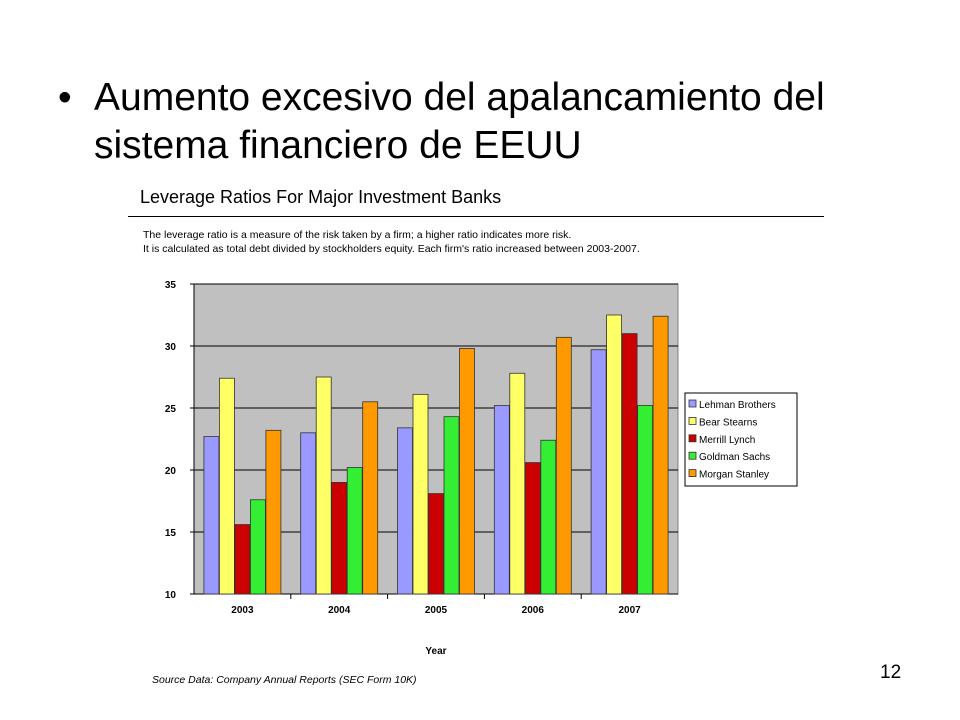 The width and height of the screenshot is (960, 720). Describe the element at coordinates (171, 595) in the screenshot. I see `y-tick-label: 10` at that location.